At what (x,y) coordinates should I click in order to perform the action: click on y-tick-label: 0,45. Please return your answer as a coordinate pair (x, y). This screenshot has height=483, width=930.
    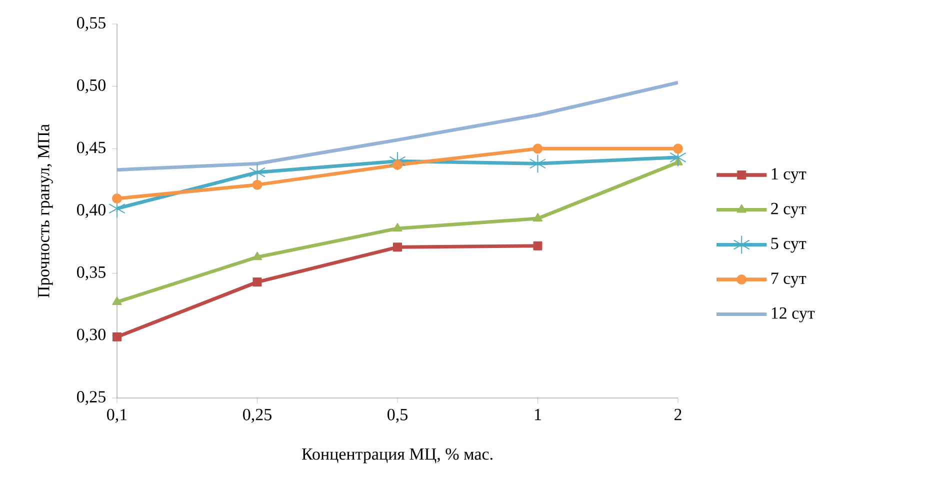
    Looking at the image, I should click on (91, 149).